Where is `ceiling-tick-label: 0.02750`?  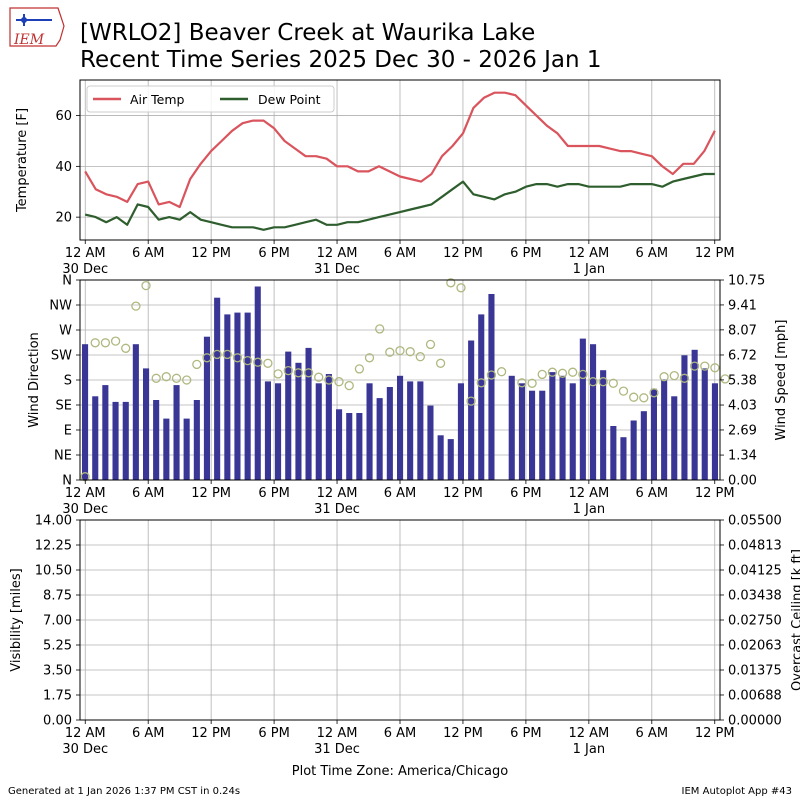
ceiling-tick-label: 0.02750 is located at coordinates (755, 621).